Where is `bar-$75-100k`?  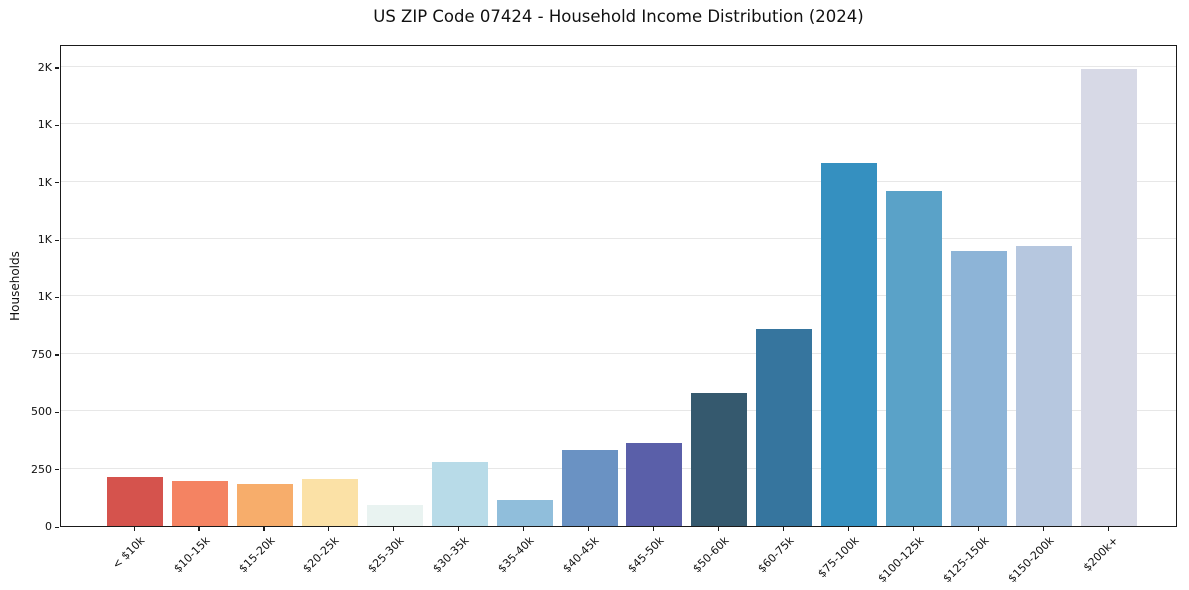
bar-$75-100k is located at coordinates (849, 344).